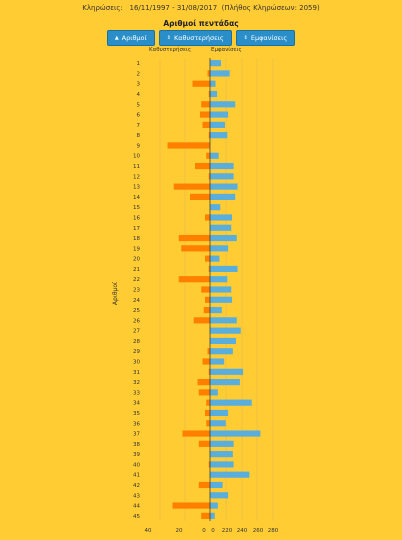  What do you see at coordinates (136, 188) in the screenshot?
I see `category-label: 13` at bounding box center [136, 188].